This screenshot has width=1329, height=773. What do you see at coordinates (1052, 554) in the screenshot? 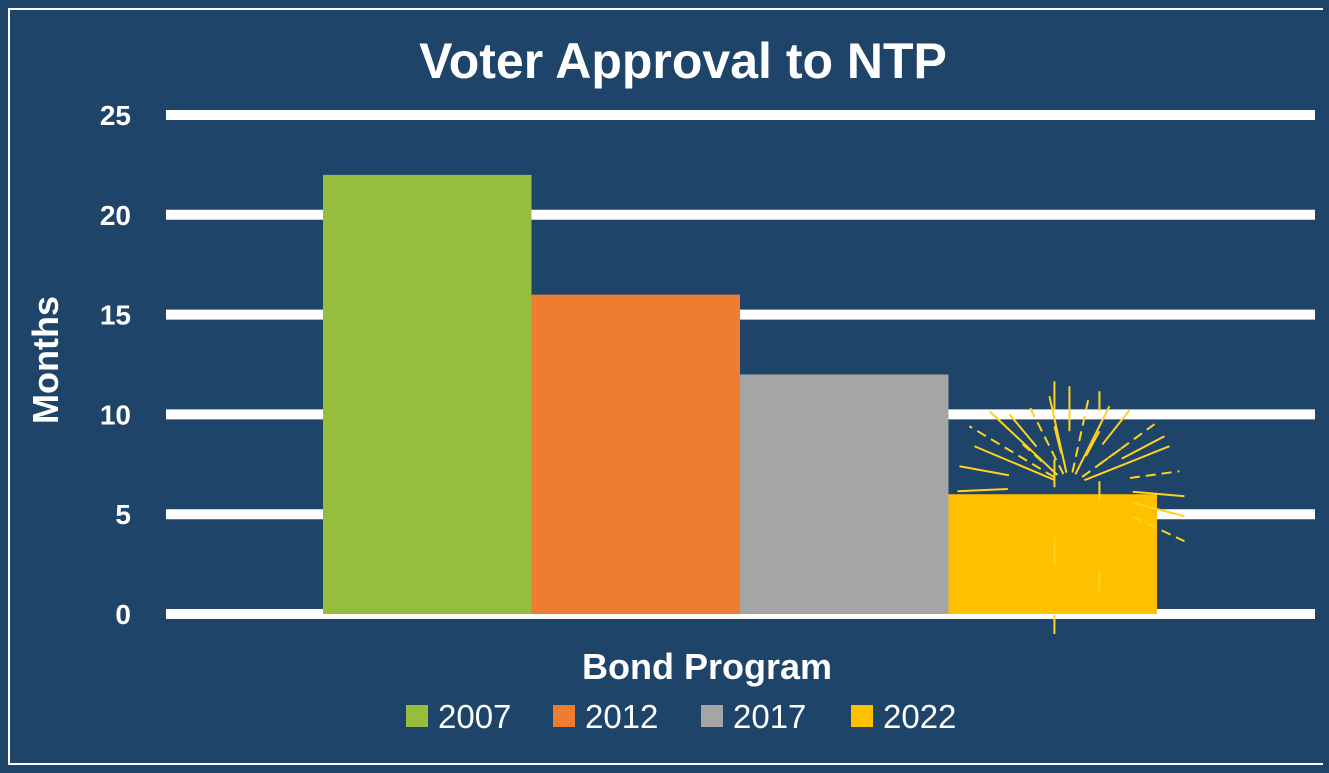
I see `bar-2022` at bounding box center [1052, 554].